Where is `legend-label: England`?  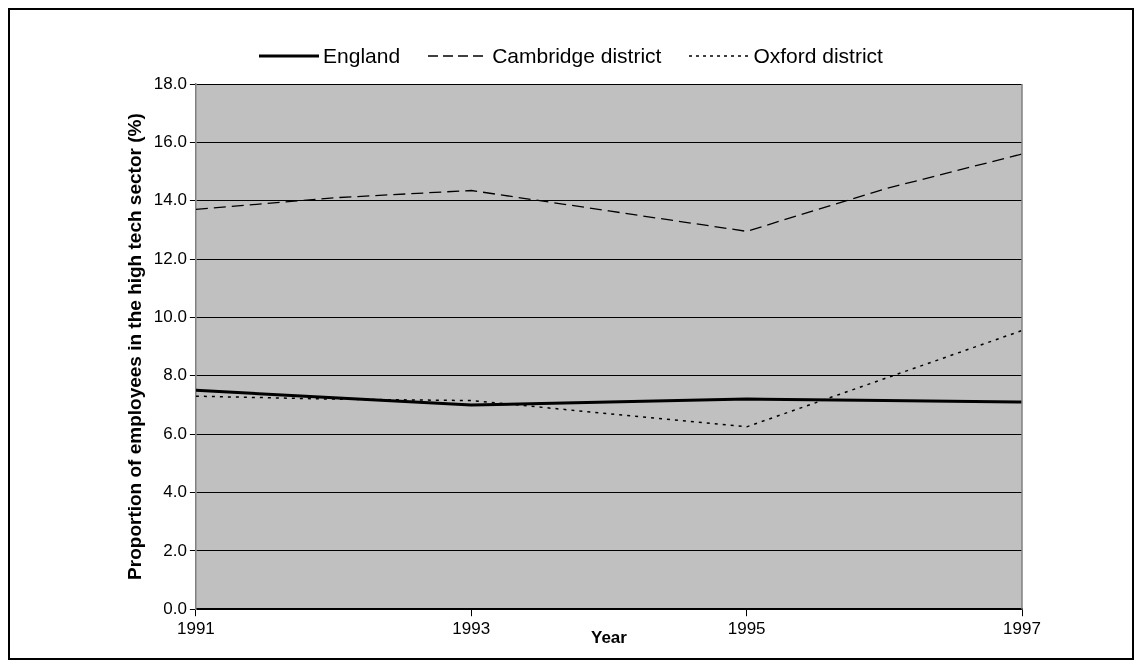
legend-label: England is located at coordinates (362, 56).